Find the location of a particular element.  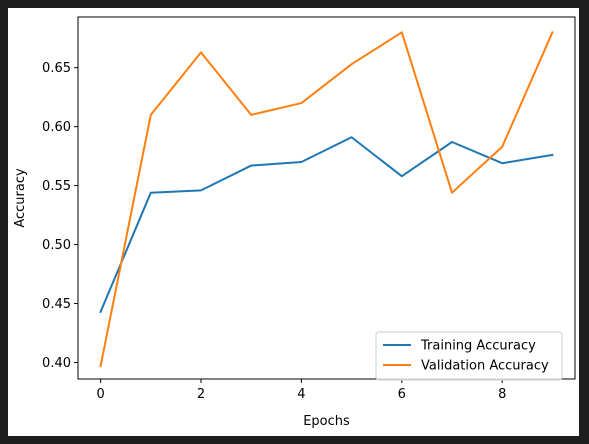

x-tick-label: 2 is located at coordinates (201, 394).